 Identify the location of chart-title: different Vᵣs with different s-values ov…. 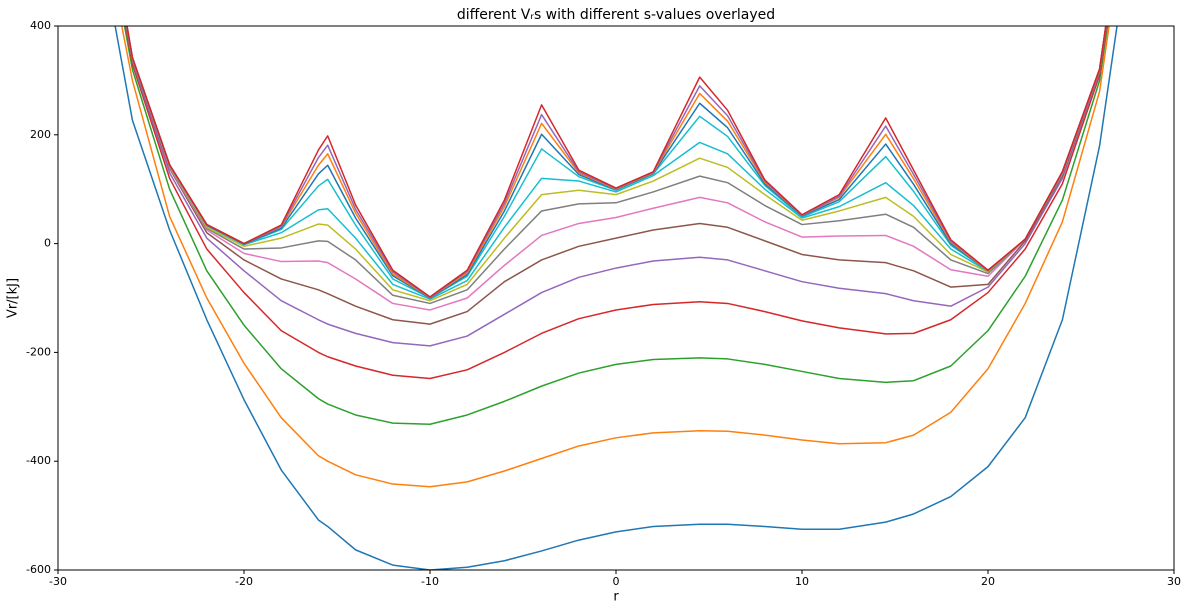
(616, 15).